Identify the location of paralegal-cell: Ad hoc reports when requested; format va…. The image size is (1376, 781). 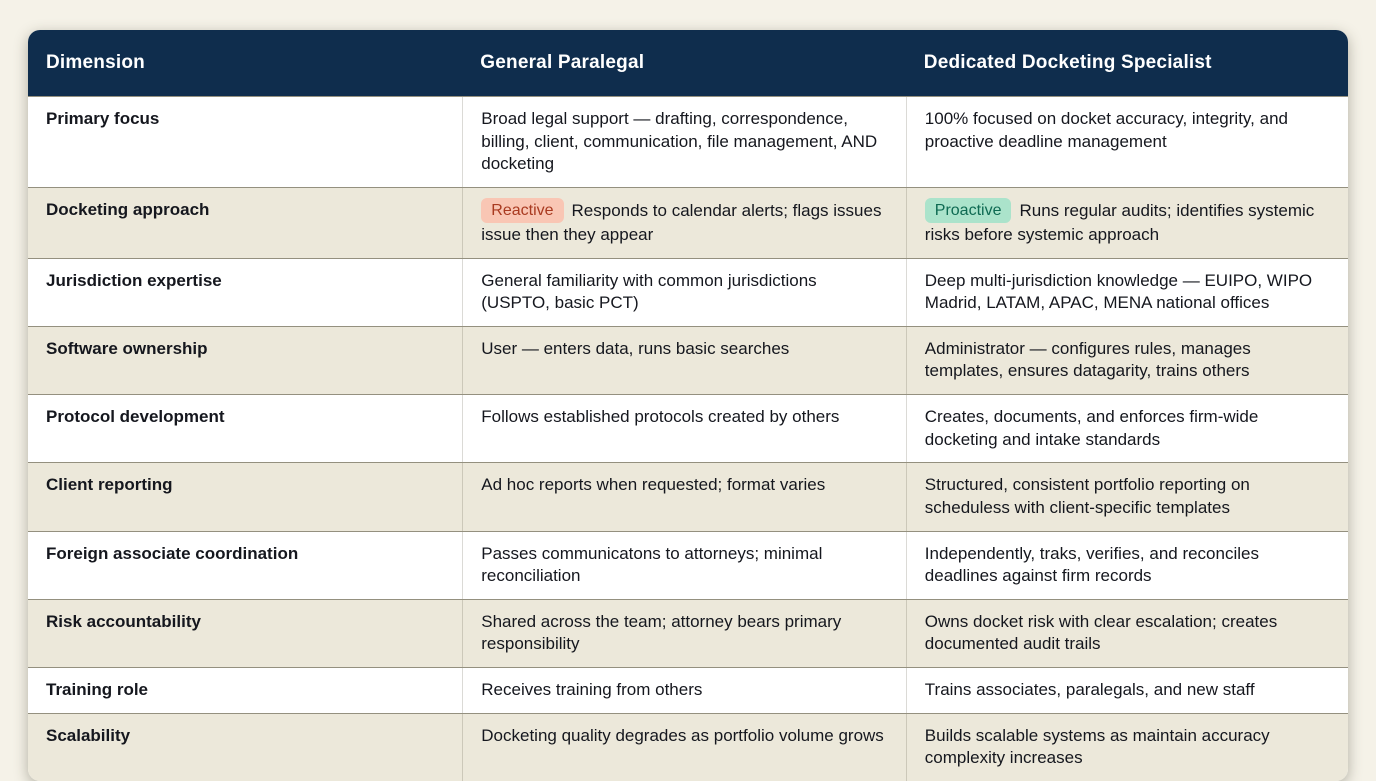
(684, 497).